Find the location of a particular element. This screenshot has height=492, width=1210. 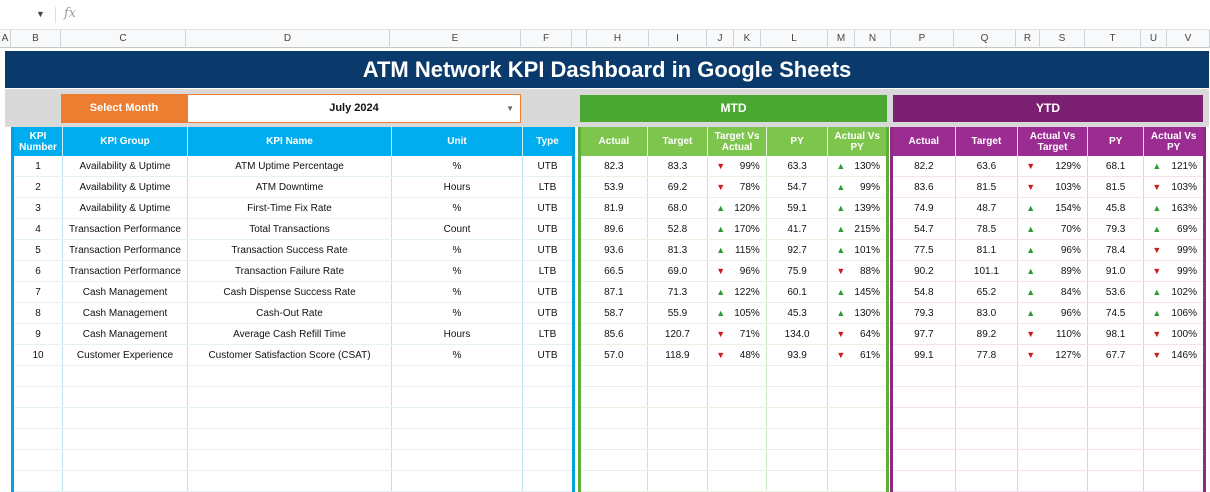

column-header-a: A is located at coordinates (5, 39).